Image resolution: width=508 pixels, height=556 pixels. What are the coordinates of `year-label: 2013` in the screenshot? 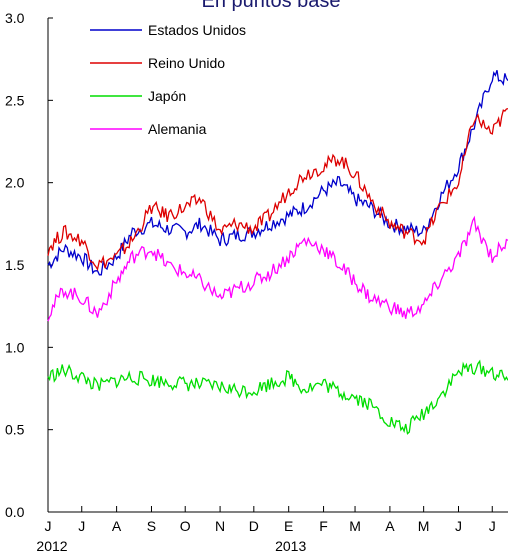 It's located at (290, 546).